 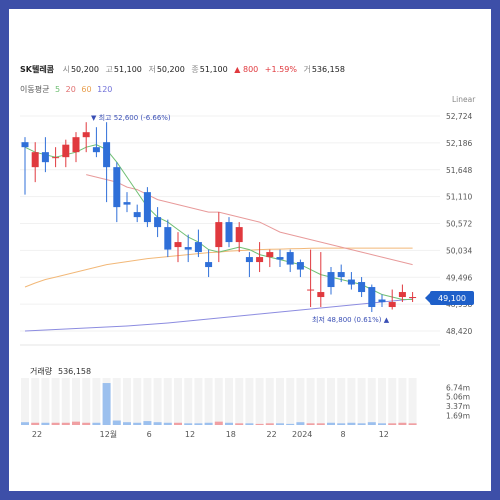 What do you see at coordinates (109, 434) in the screenshot?
I see `date-tick-label: 12월` at bounding box center [109, 434].